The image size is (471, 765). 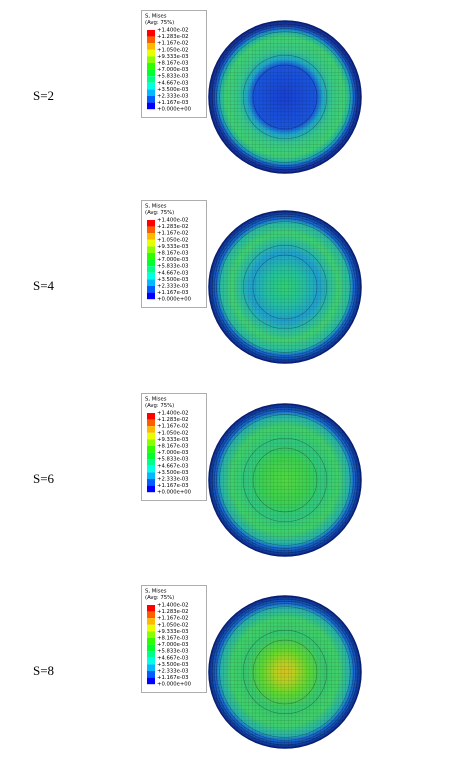 What do you see at coordinates (173, 287) in the screenshot?
I see `legend-value: +2.333e-03` at bounding box center [173, 287].